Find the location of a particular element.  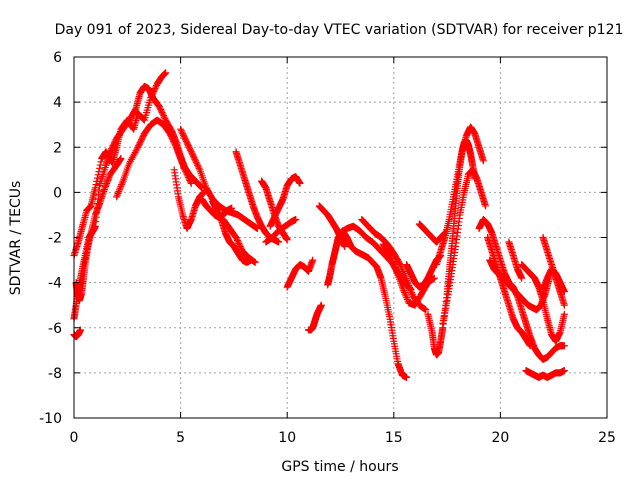

y-tick-label: 2 is located at coordinates (57, 148).